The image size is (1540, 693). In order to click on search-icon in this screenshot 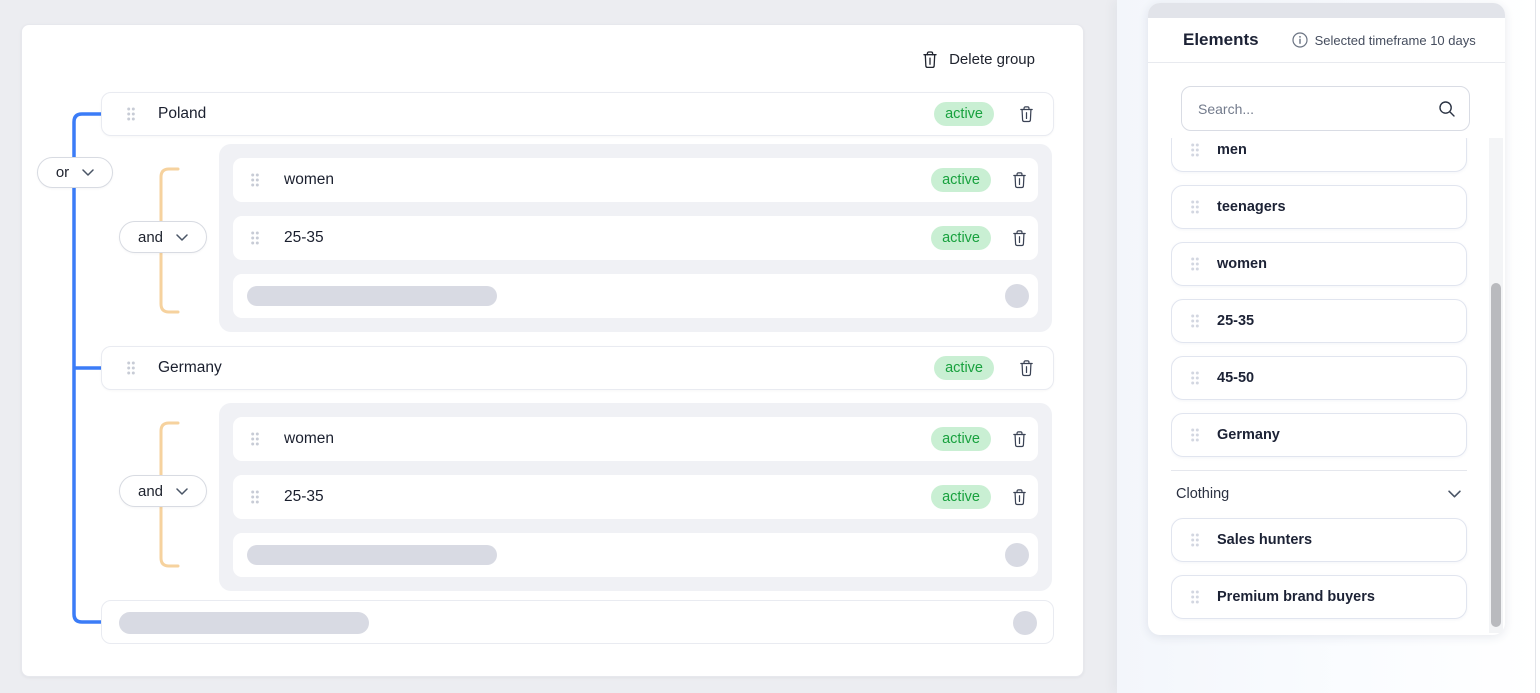, I will do `click(1447, 109)`.